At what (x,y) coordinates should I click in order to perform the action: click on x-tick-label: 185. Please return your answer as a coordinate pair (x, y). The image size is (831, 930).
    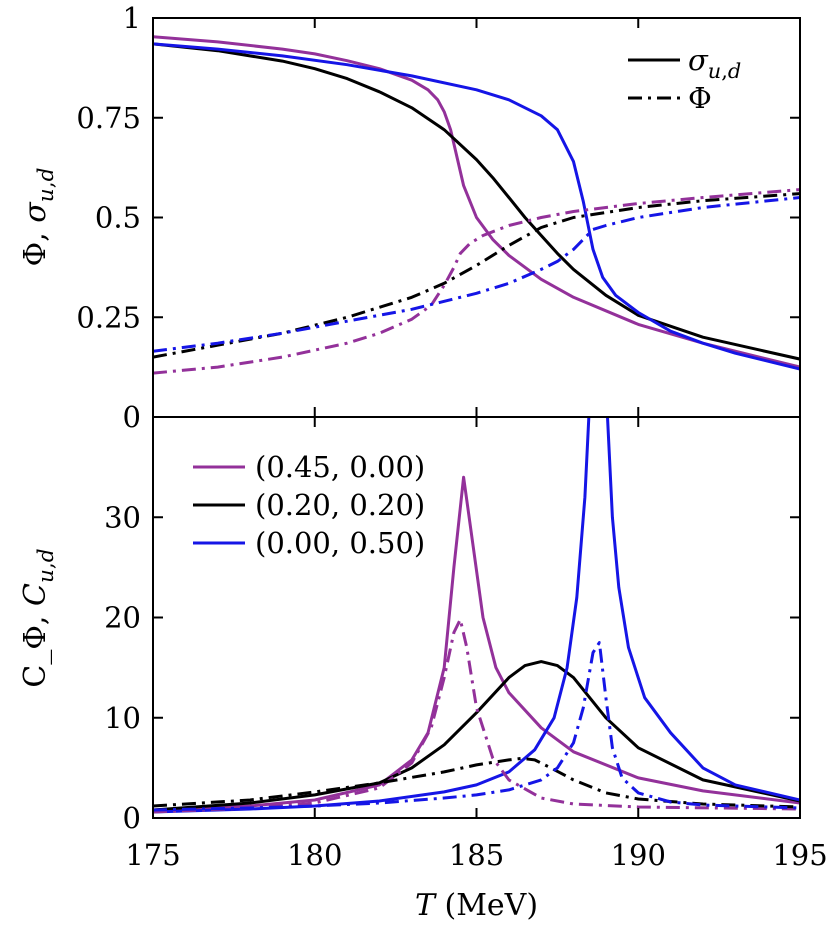
    Looking at the image, I should click on (476, 855).